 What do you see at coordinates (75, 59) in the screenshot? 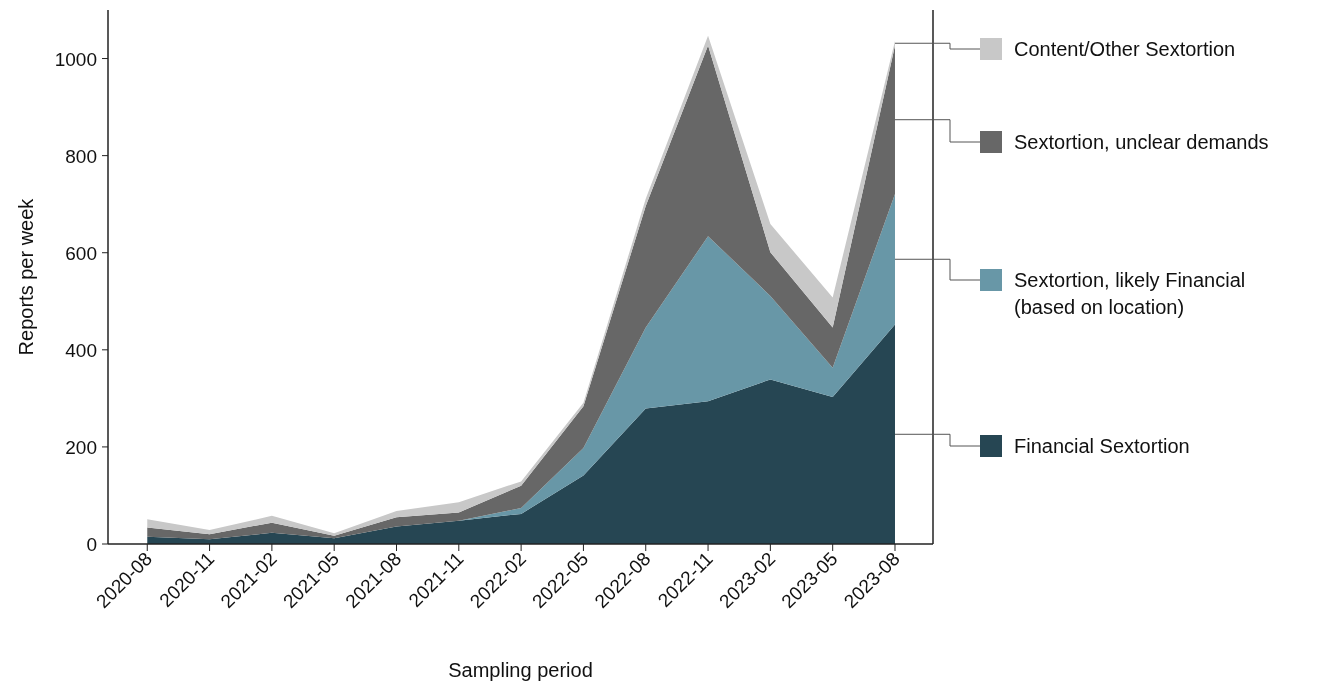
I see `y-tick-label: 1000` at bounding box center [75, 59].